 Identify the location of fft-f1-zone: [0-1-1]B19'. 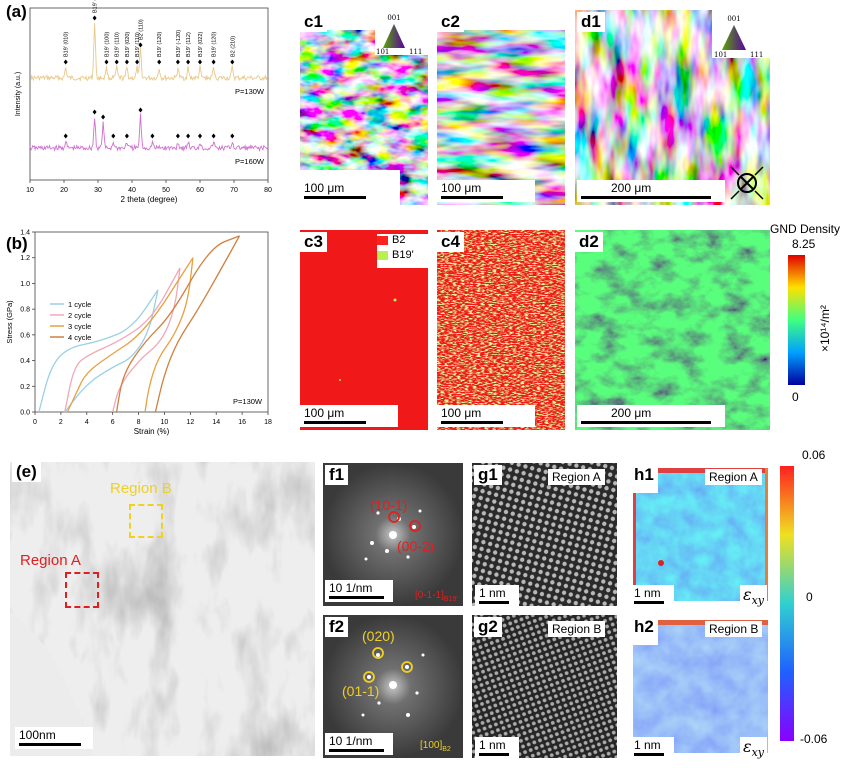
(436, 596).